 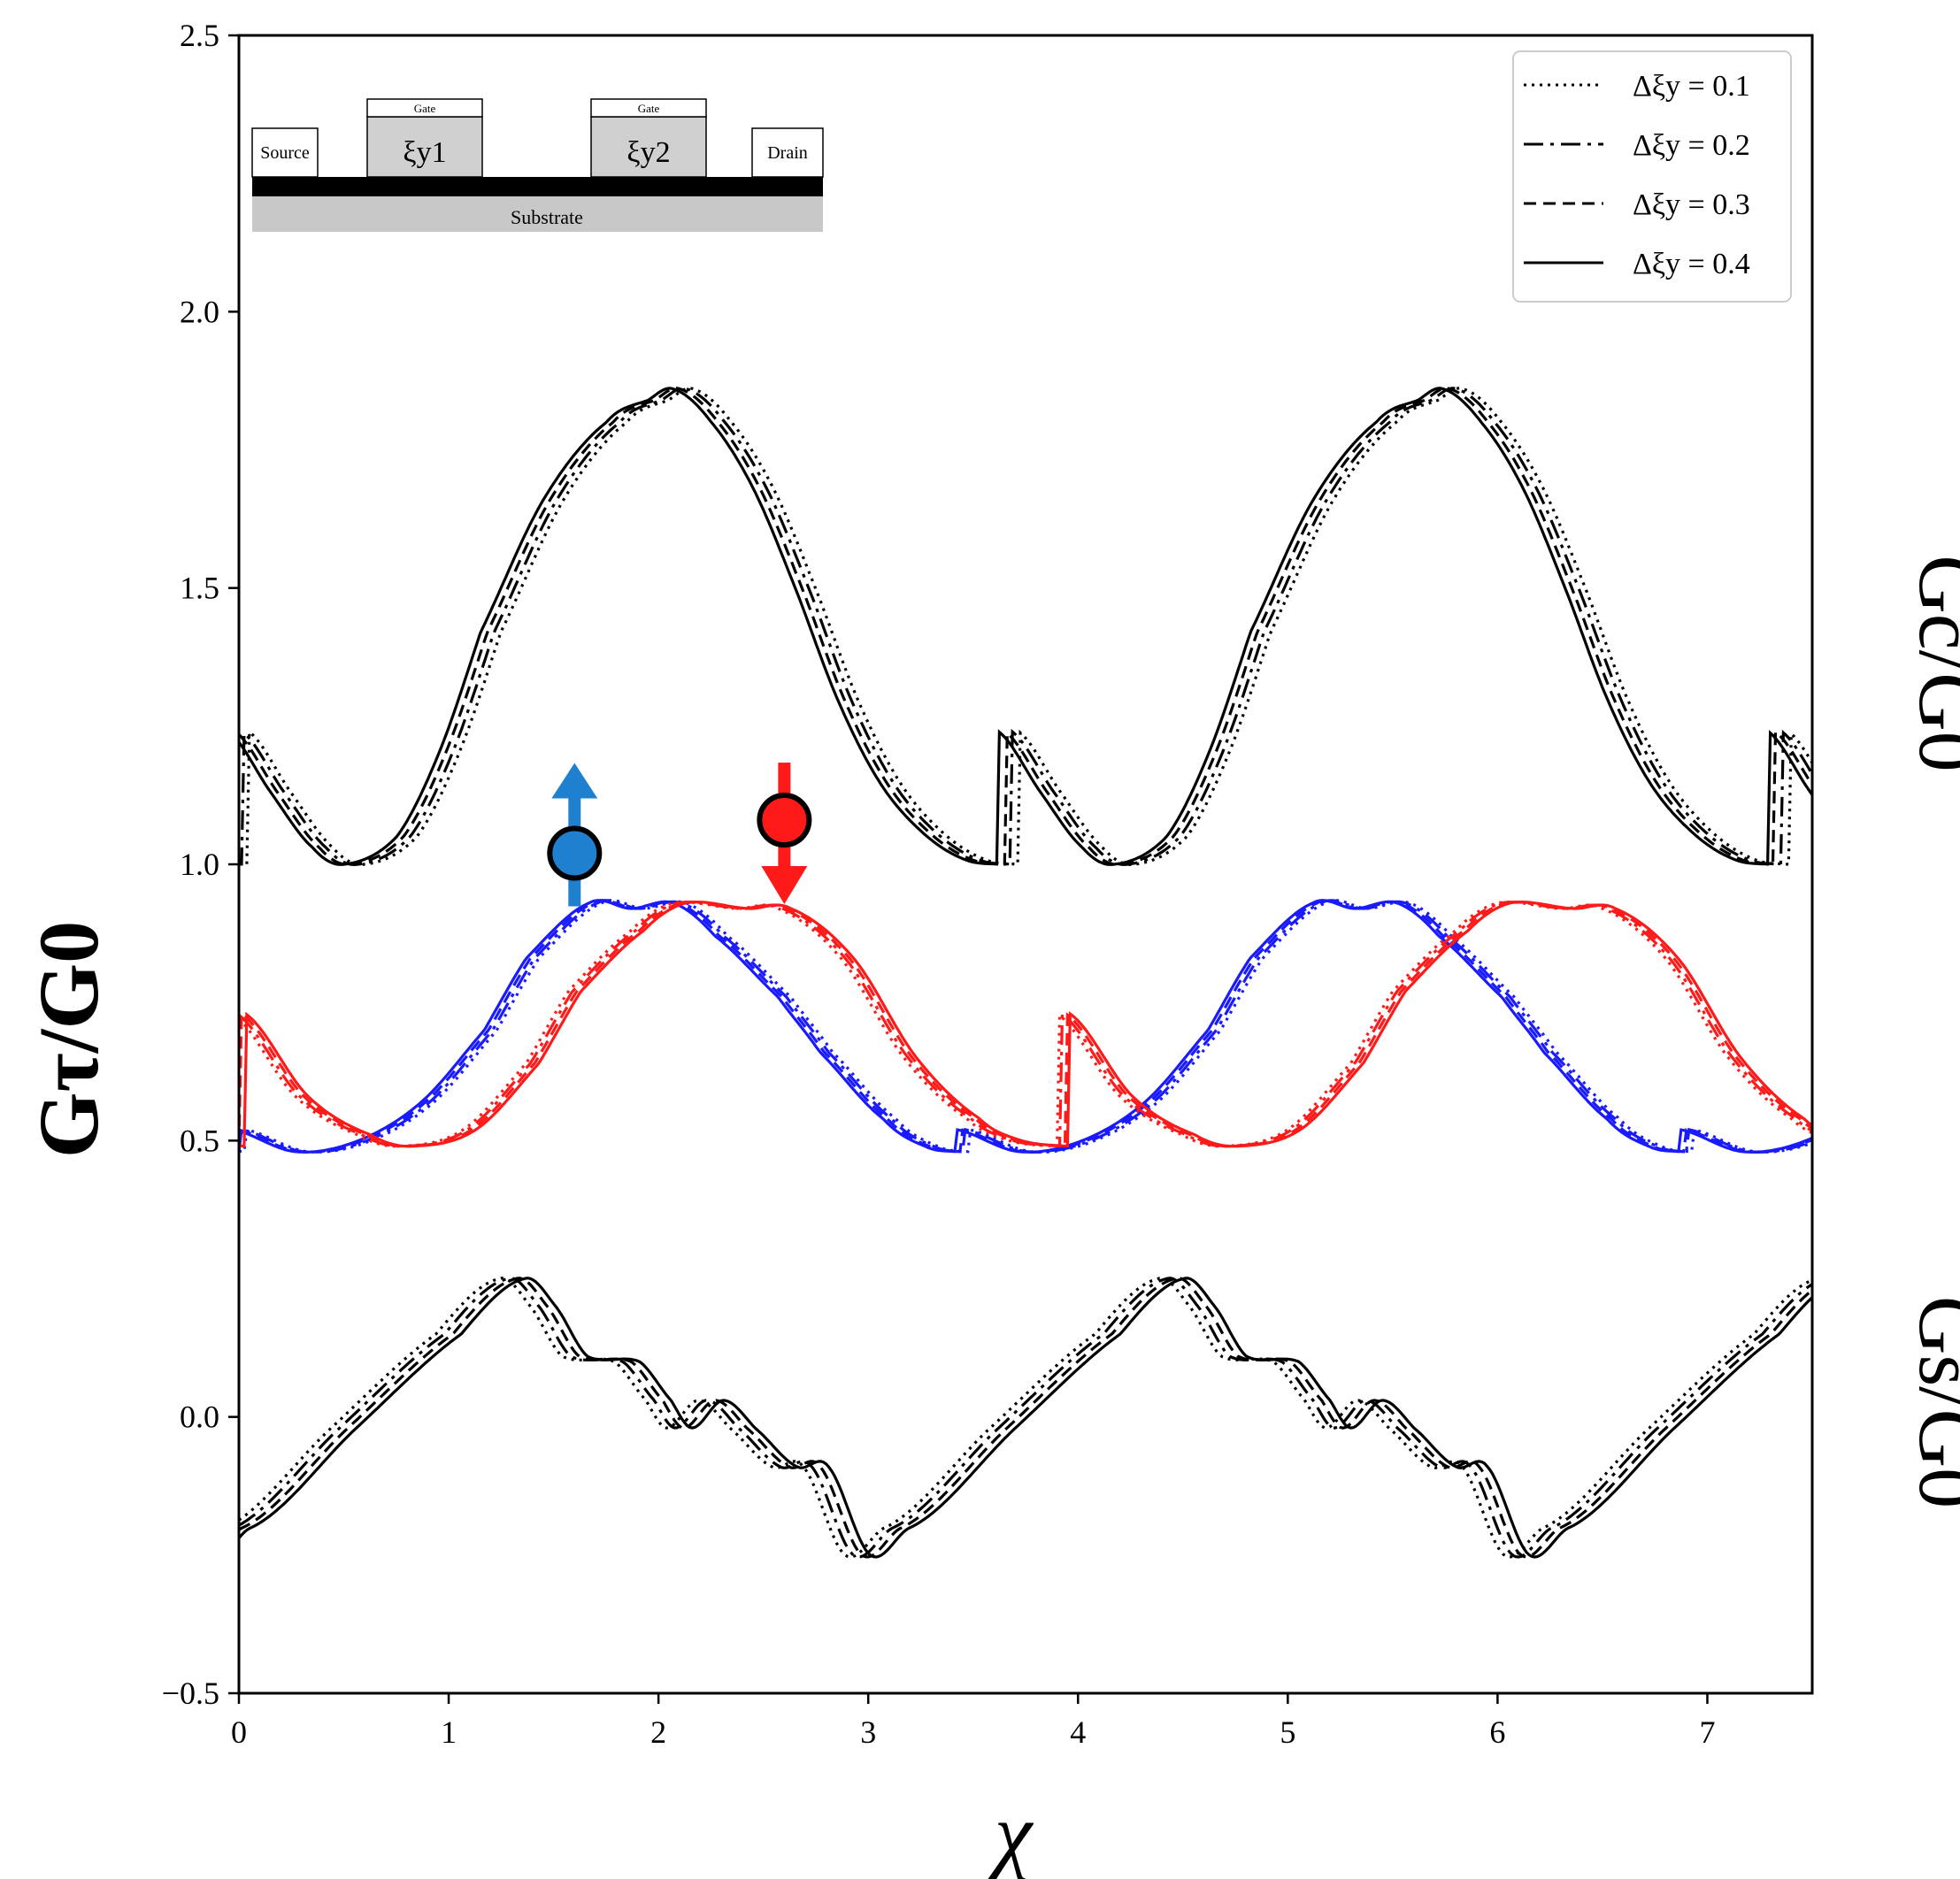 What do you see at coordinates (1691, 204) in the screenshot?
I see `legend-label-2: Δξy = 0.3` at bounding box center [1691, 204].